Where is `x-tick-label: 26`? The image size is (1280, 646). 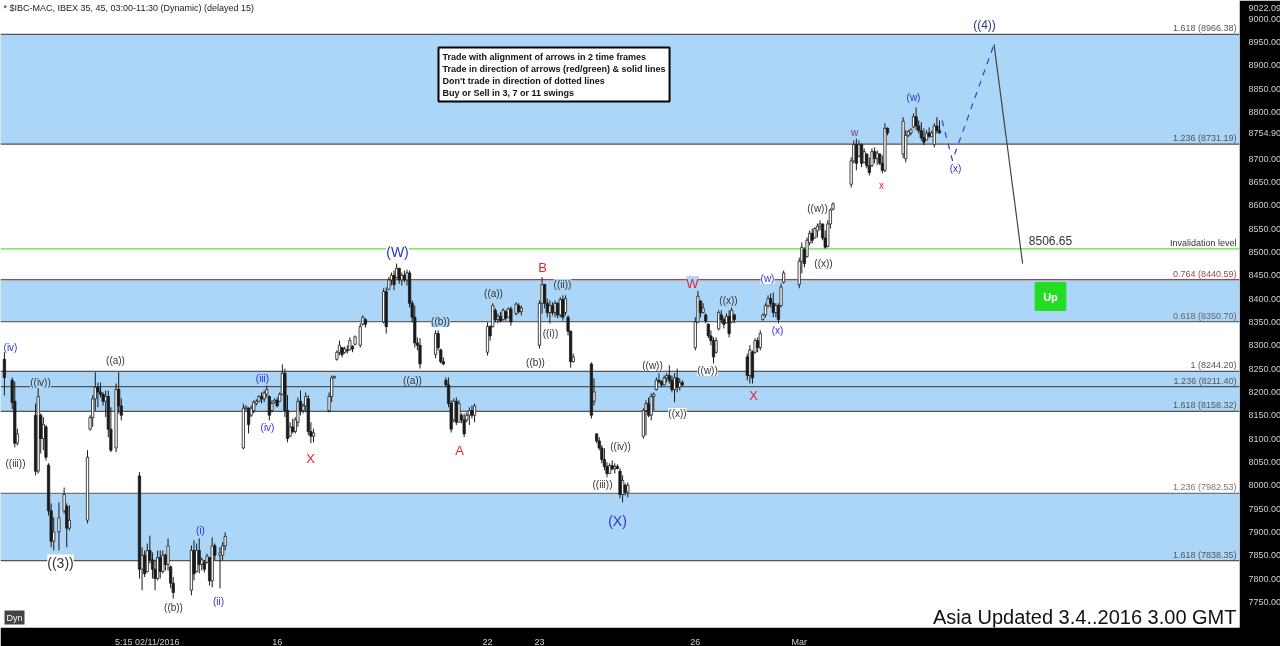 x-tick-label: 26 is located at coordinates (695, 641).